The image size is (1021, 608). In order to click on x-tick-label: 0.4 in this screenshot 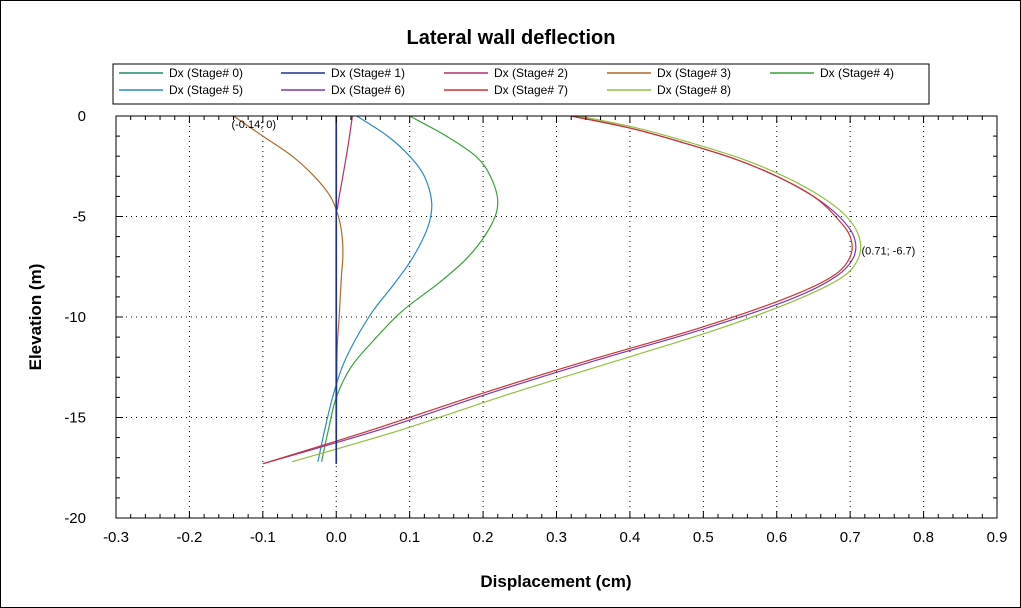, I will do `click(629, 537)`.